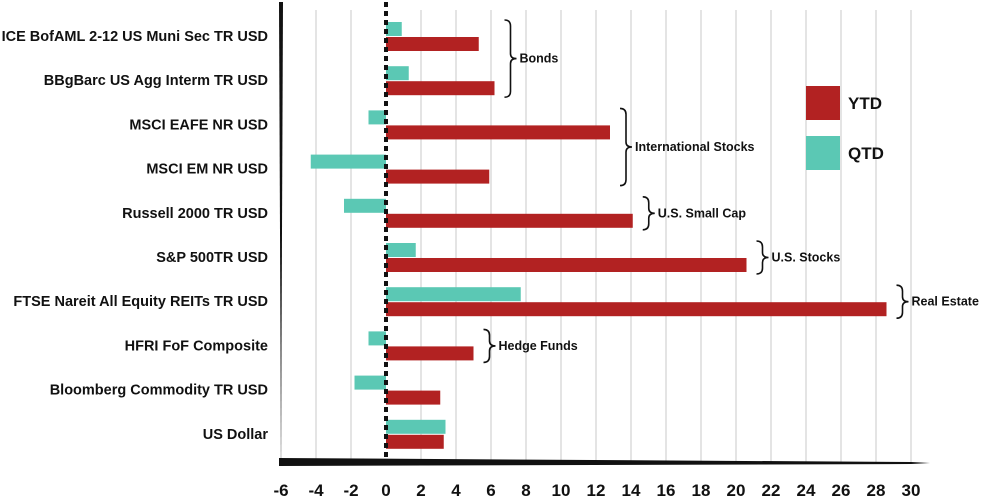 The width and height of the screenshot is (991, 503). Describe the element at coordinates (806, 258) in the screenshot. I see `annotation-label: U.S. Stocks` at that location.